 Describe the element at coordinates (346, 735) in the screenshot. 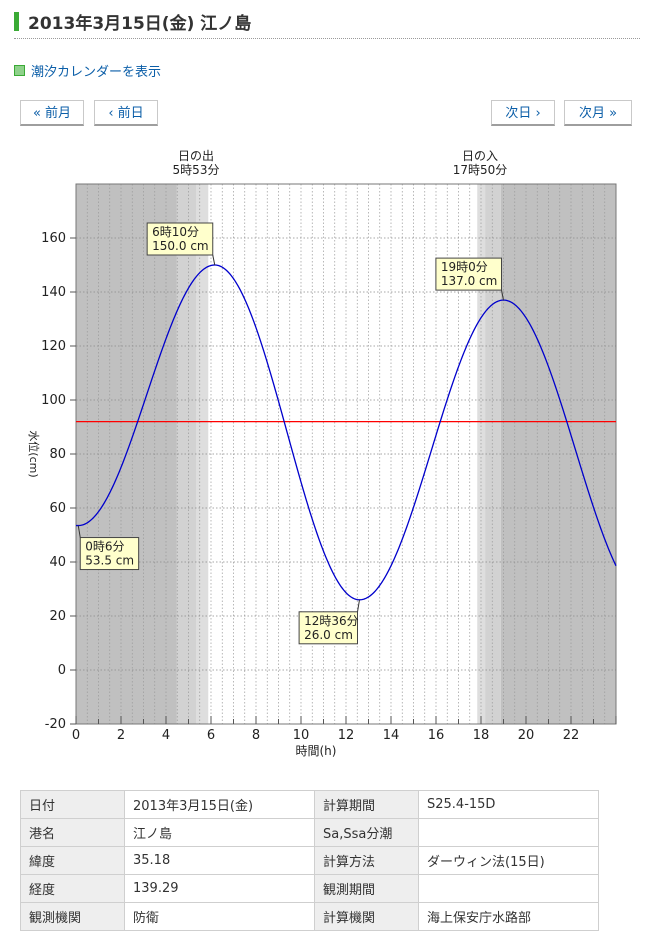

I see `x-tick-label: 12` at that location.